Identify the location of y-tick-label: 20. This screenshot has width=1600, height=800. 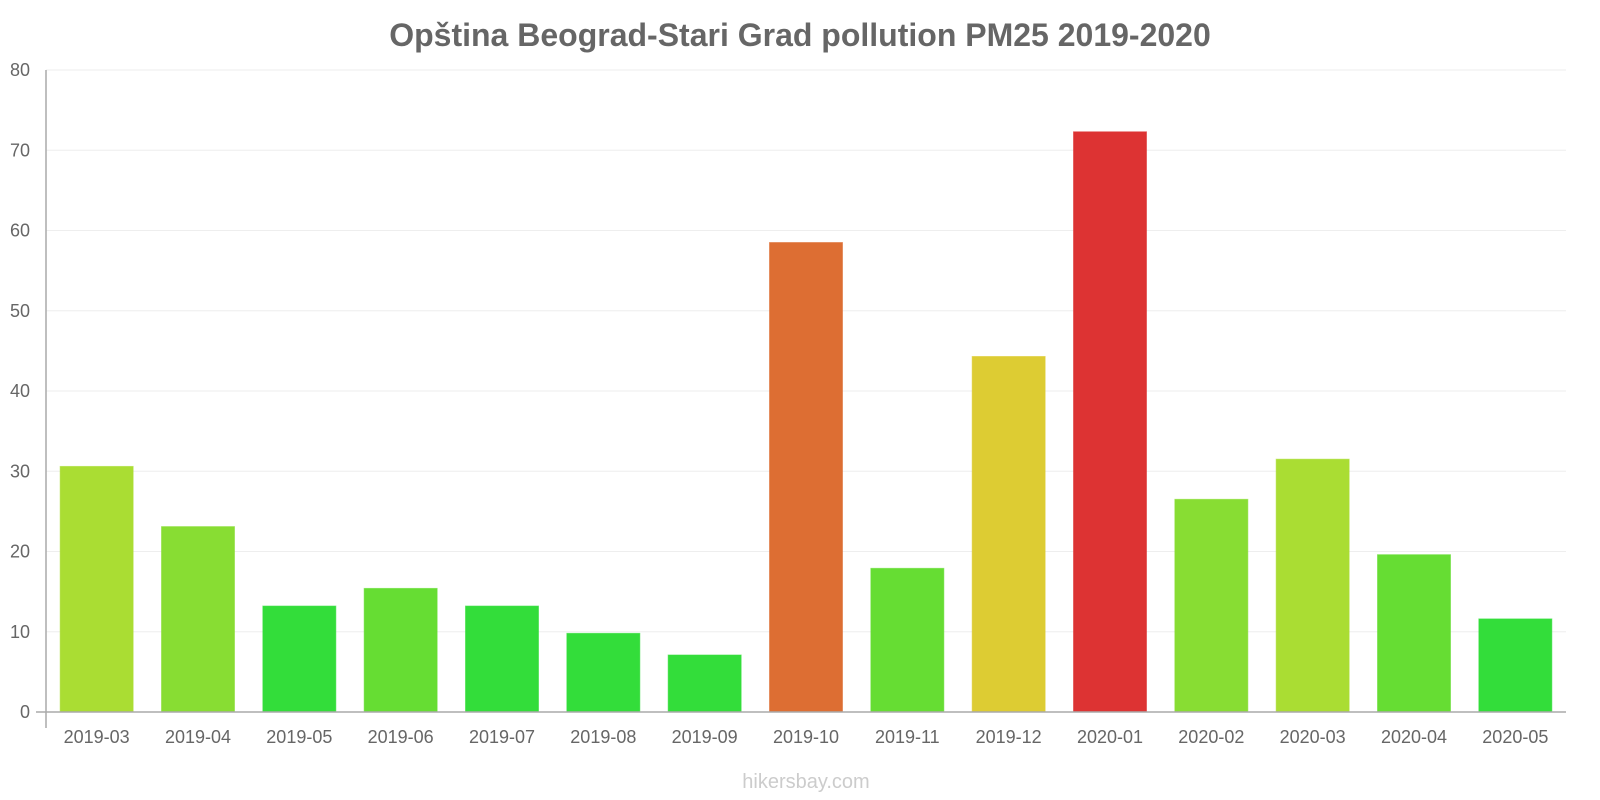
(20, 552).